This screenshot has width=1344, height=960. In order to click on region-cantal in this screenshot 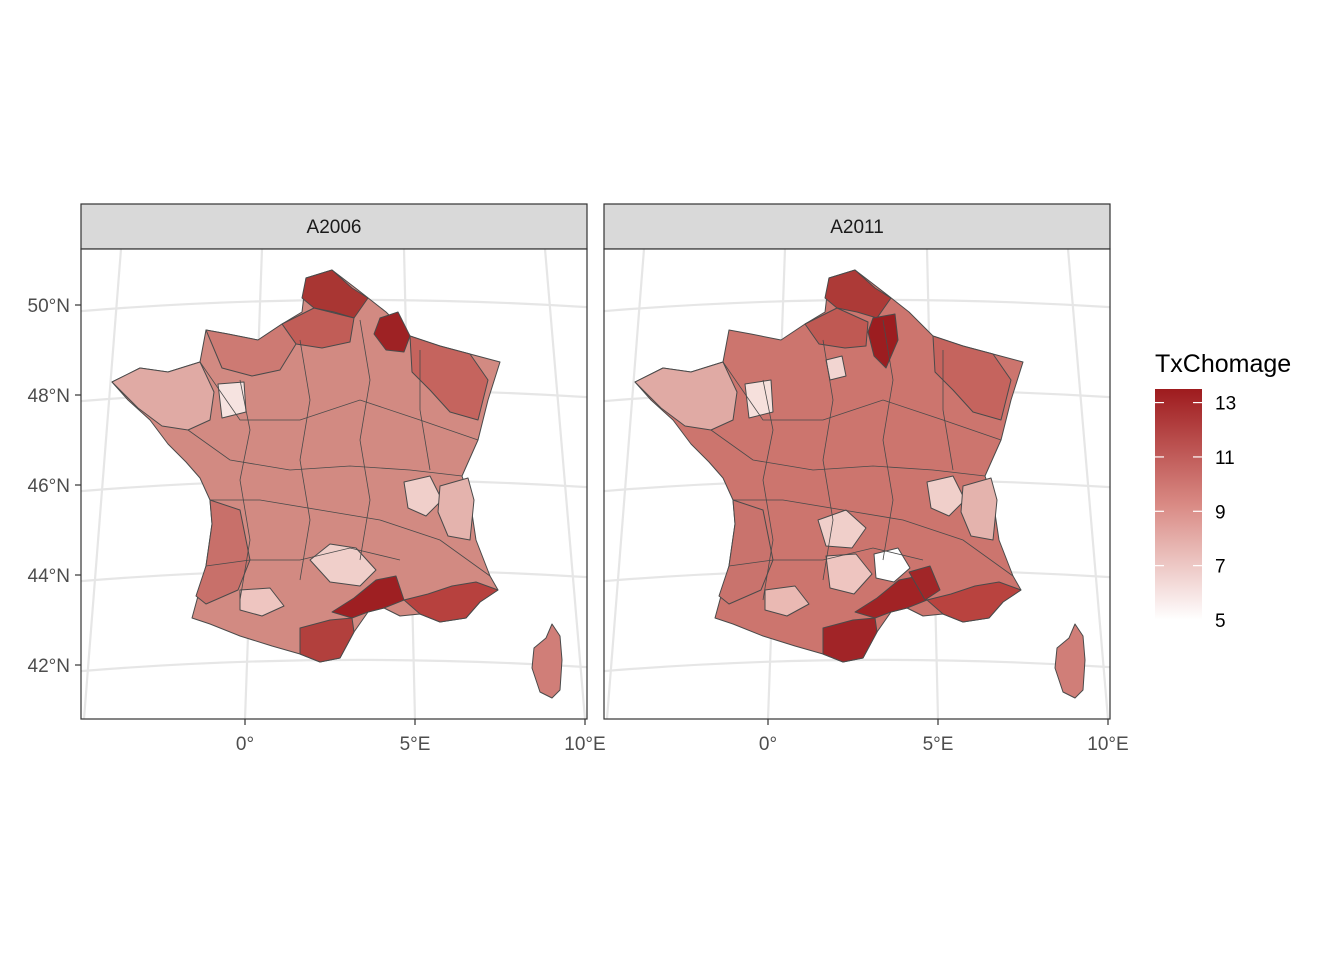, I will do `click(849, 574)`.